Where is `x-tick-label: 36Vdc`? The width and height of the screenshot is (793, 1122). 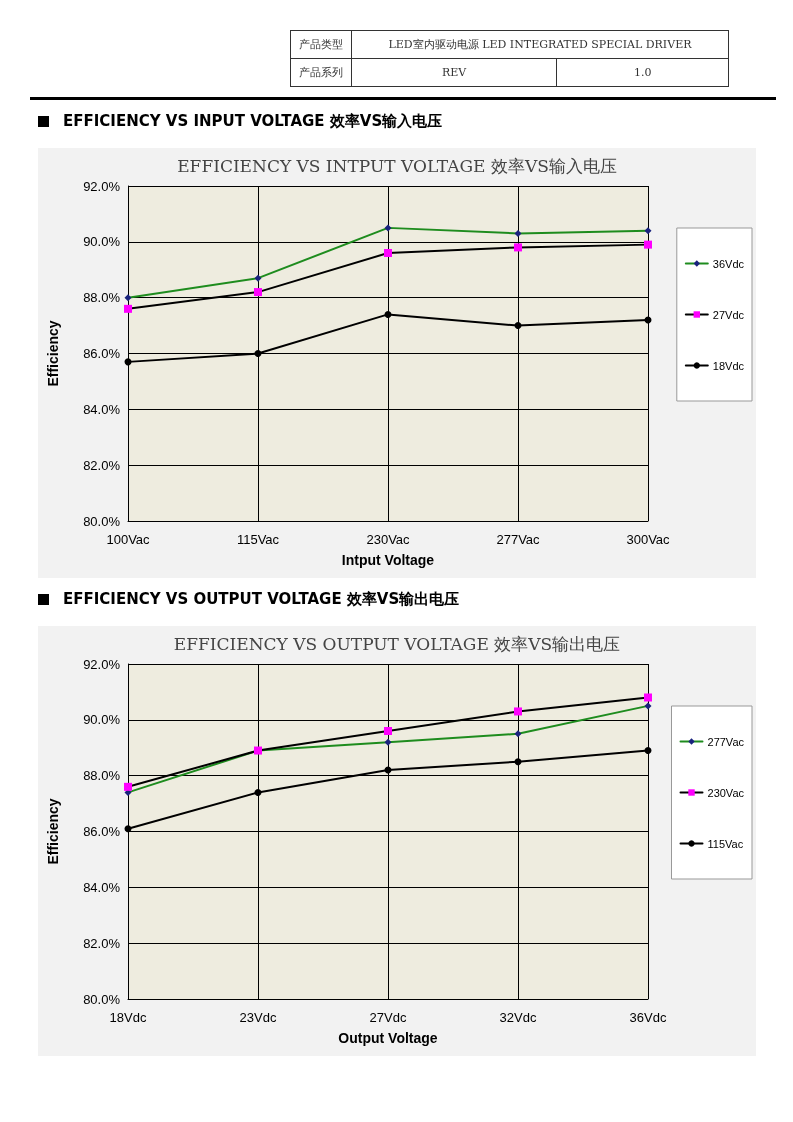
x-tick-label: 36Vdc is located at coordinates (648, 1017).